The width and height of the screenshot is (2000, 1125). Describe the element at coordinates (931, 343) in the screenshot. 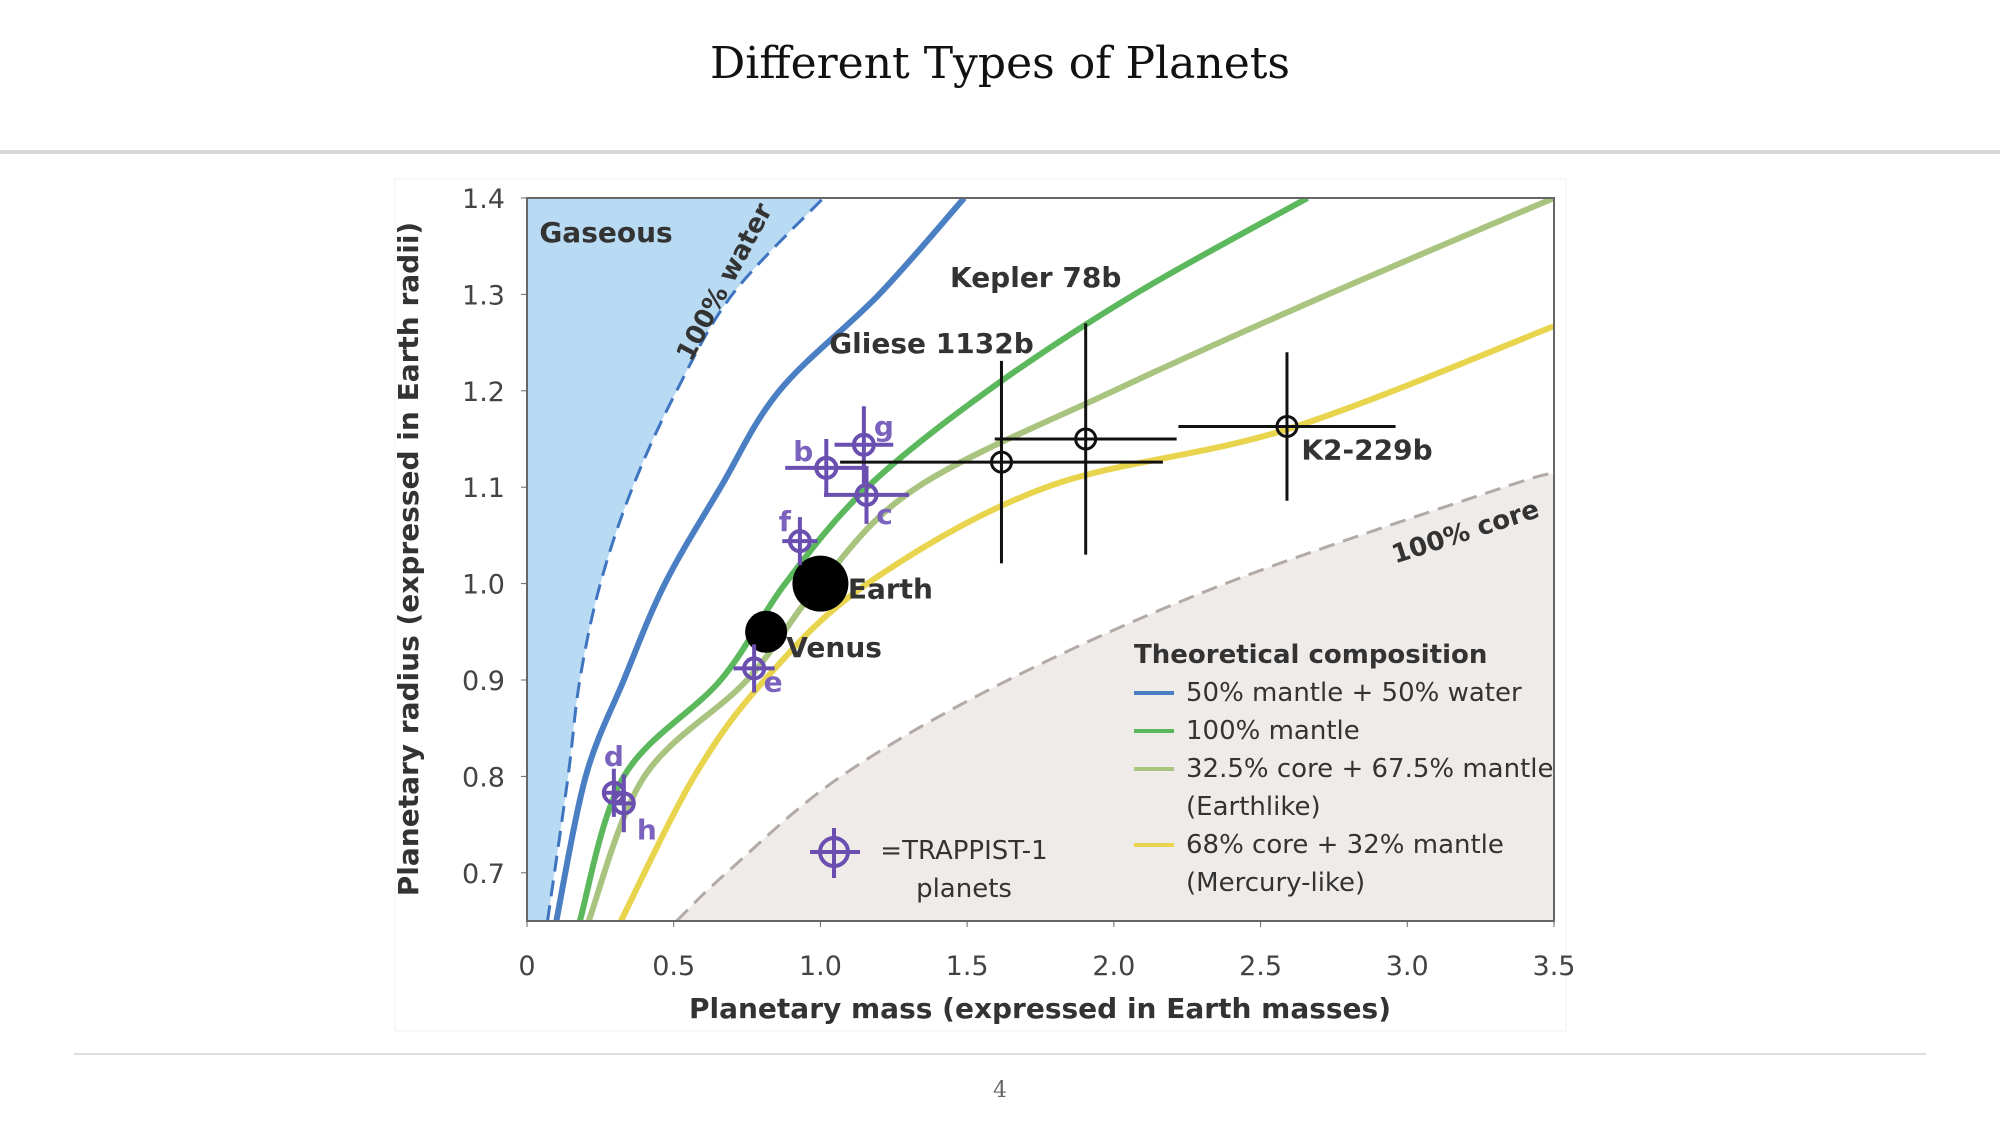

I see `planet-label: Gliese 1132b` at that location.